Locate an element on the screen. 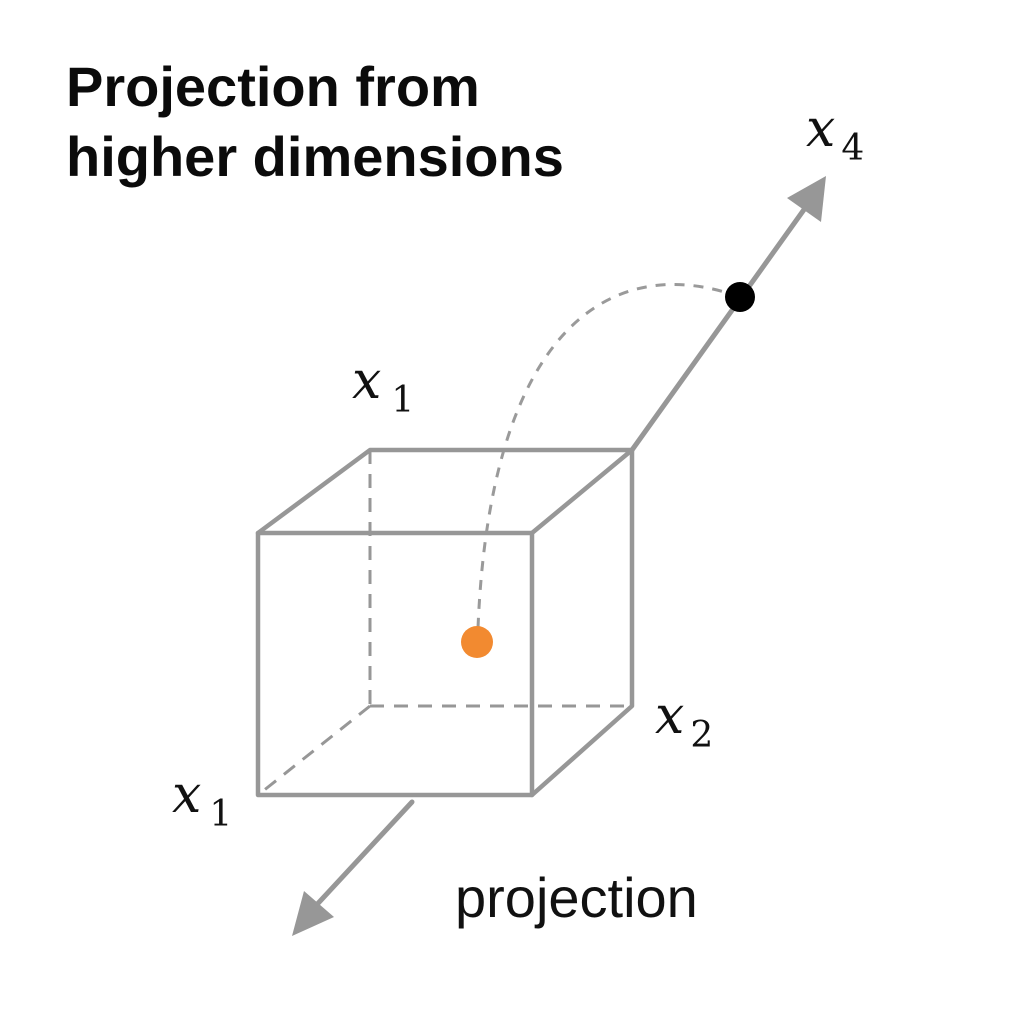 The width and height of the screenshot is (1024, 1024). projection-label: projection is located at coordinates (576, 897).